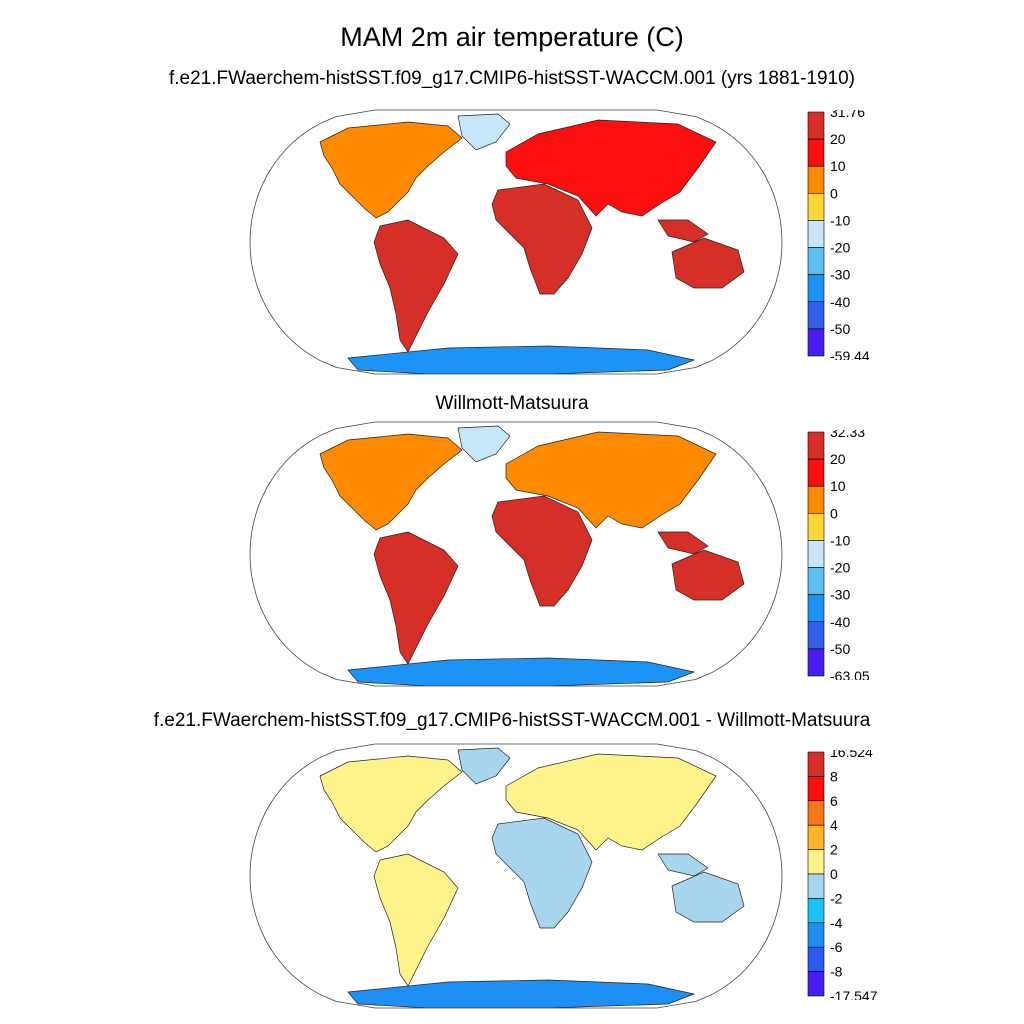 This screenshot has width=1024, height=1024. What do you see at coordinates (850, 354) in the screenshot?
I see `colorbar-label: -59.44` at bounding box center [850, 354].